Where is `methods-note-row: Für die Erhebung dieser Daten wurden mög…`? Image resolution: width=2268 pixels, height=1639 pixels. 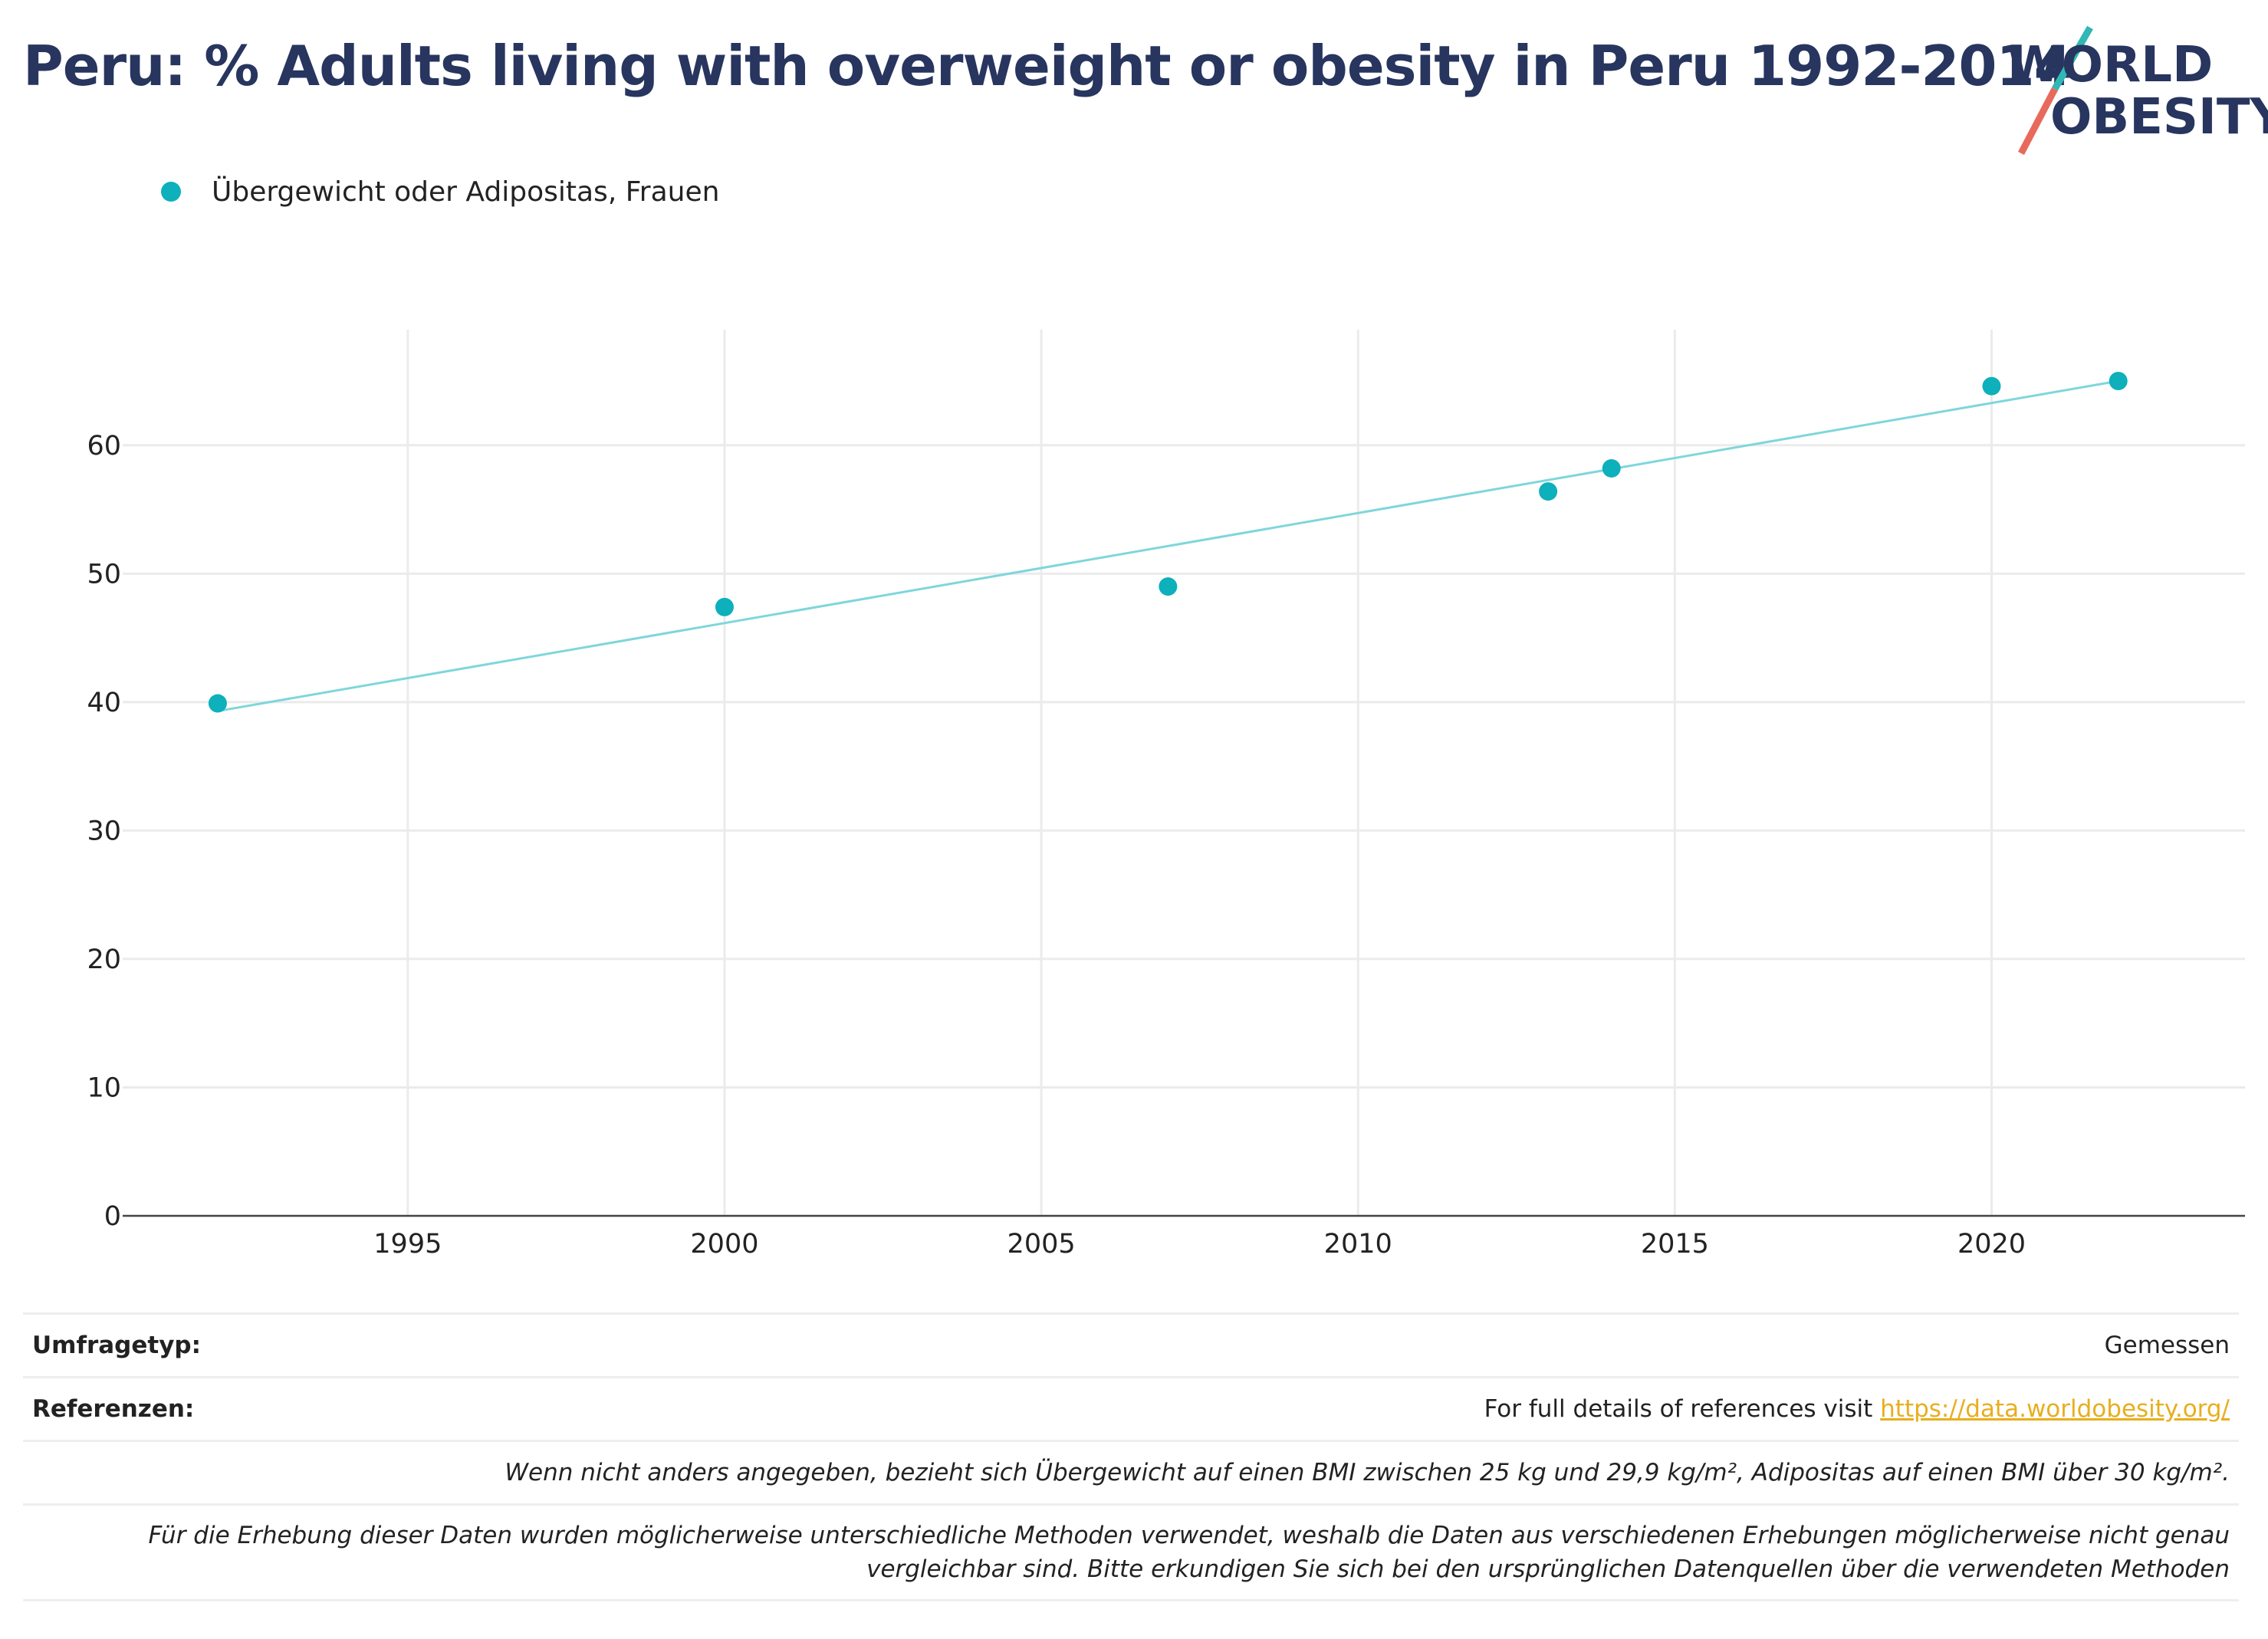
methods-note-row: Für die Erhebung dieser Daten wurden mög… is located at coordinates (1131, 1552).